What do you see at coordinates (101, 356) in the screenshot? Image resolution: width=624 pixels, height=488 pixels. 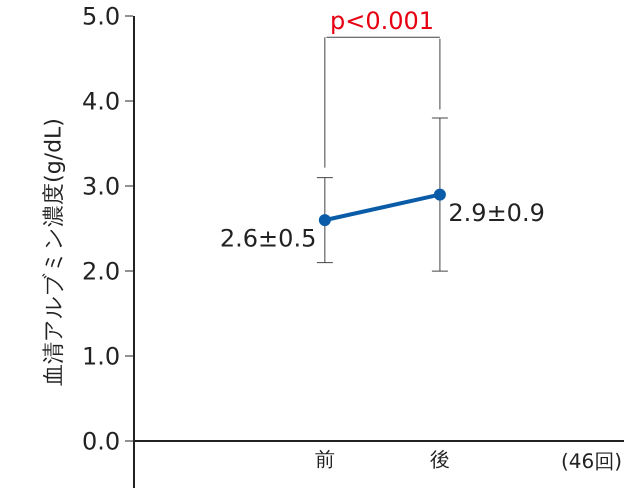 I see `y-tick-label: 1.0` at bounding box center [101, 356].